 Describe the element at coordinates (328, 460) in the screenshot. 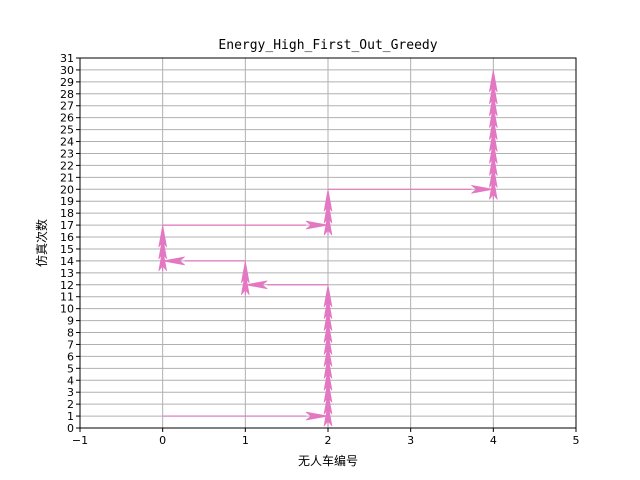

I see `x-axis-label: 无人车编号` at that location.